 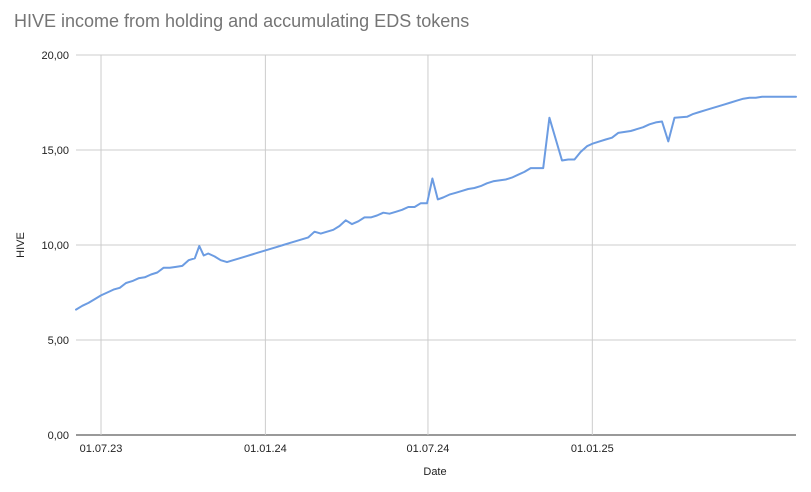 What do you see at coordinates (55, 56) in the screenshot?
I see `y-tick-label: 20,00` at bounding box center [55, 56].